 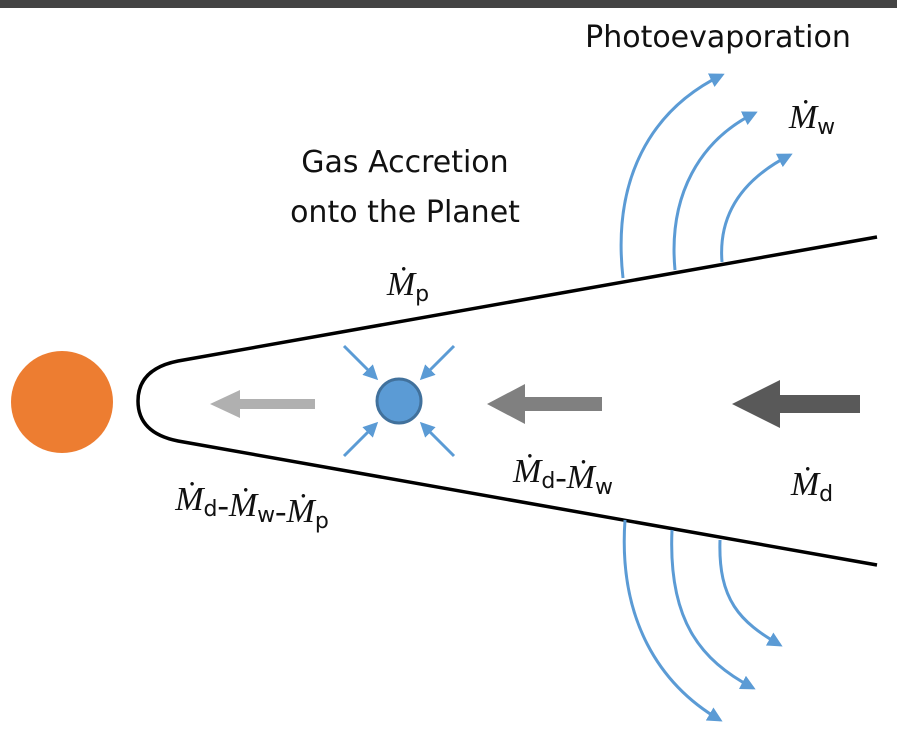 I want to click on rate-label: Ṁw, so click(x=811, y=119).